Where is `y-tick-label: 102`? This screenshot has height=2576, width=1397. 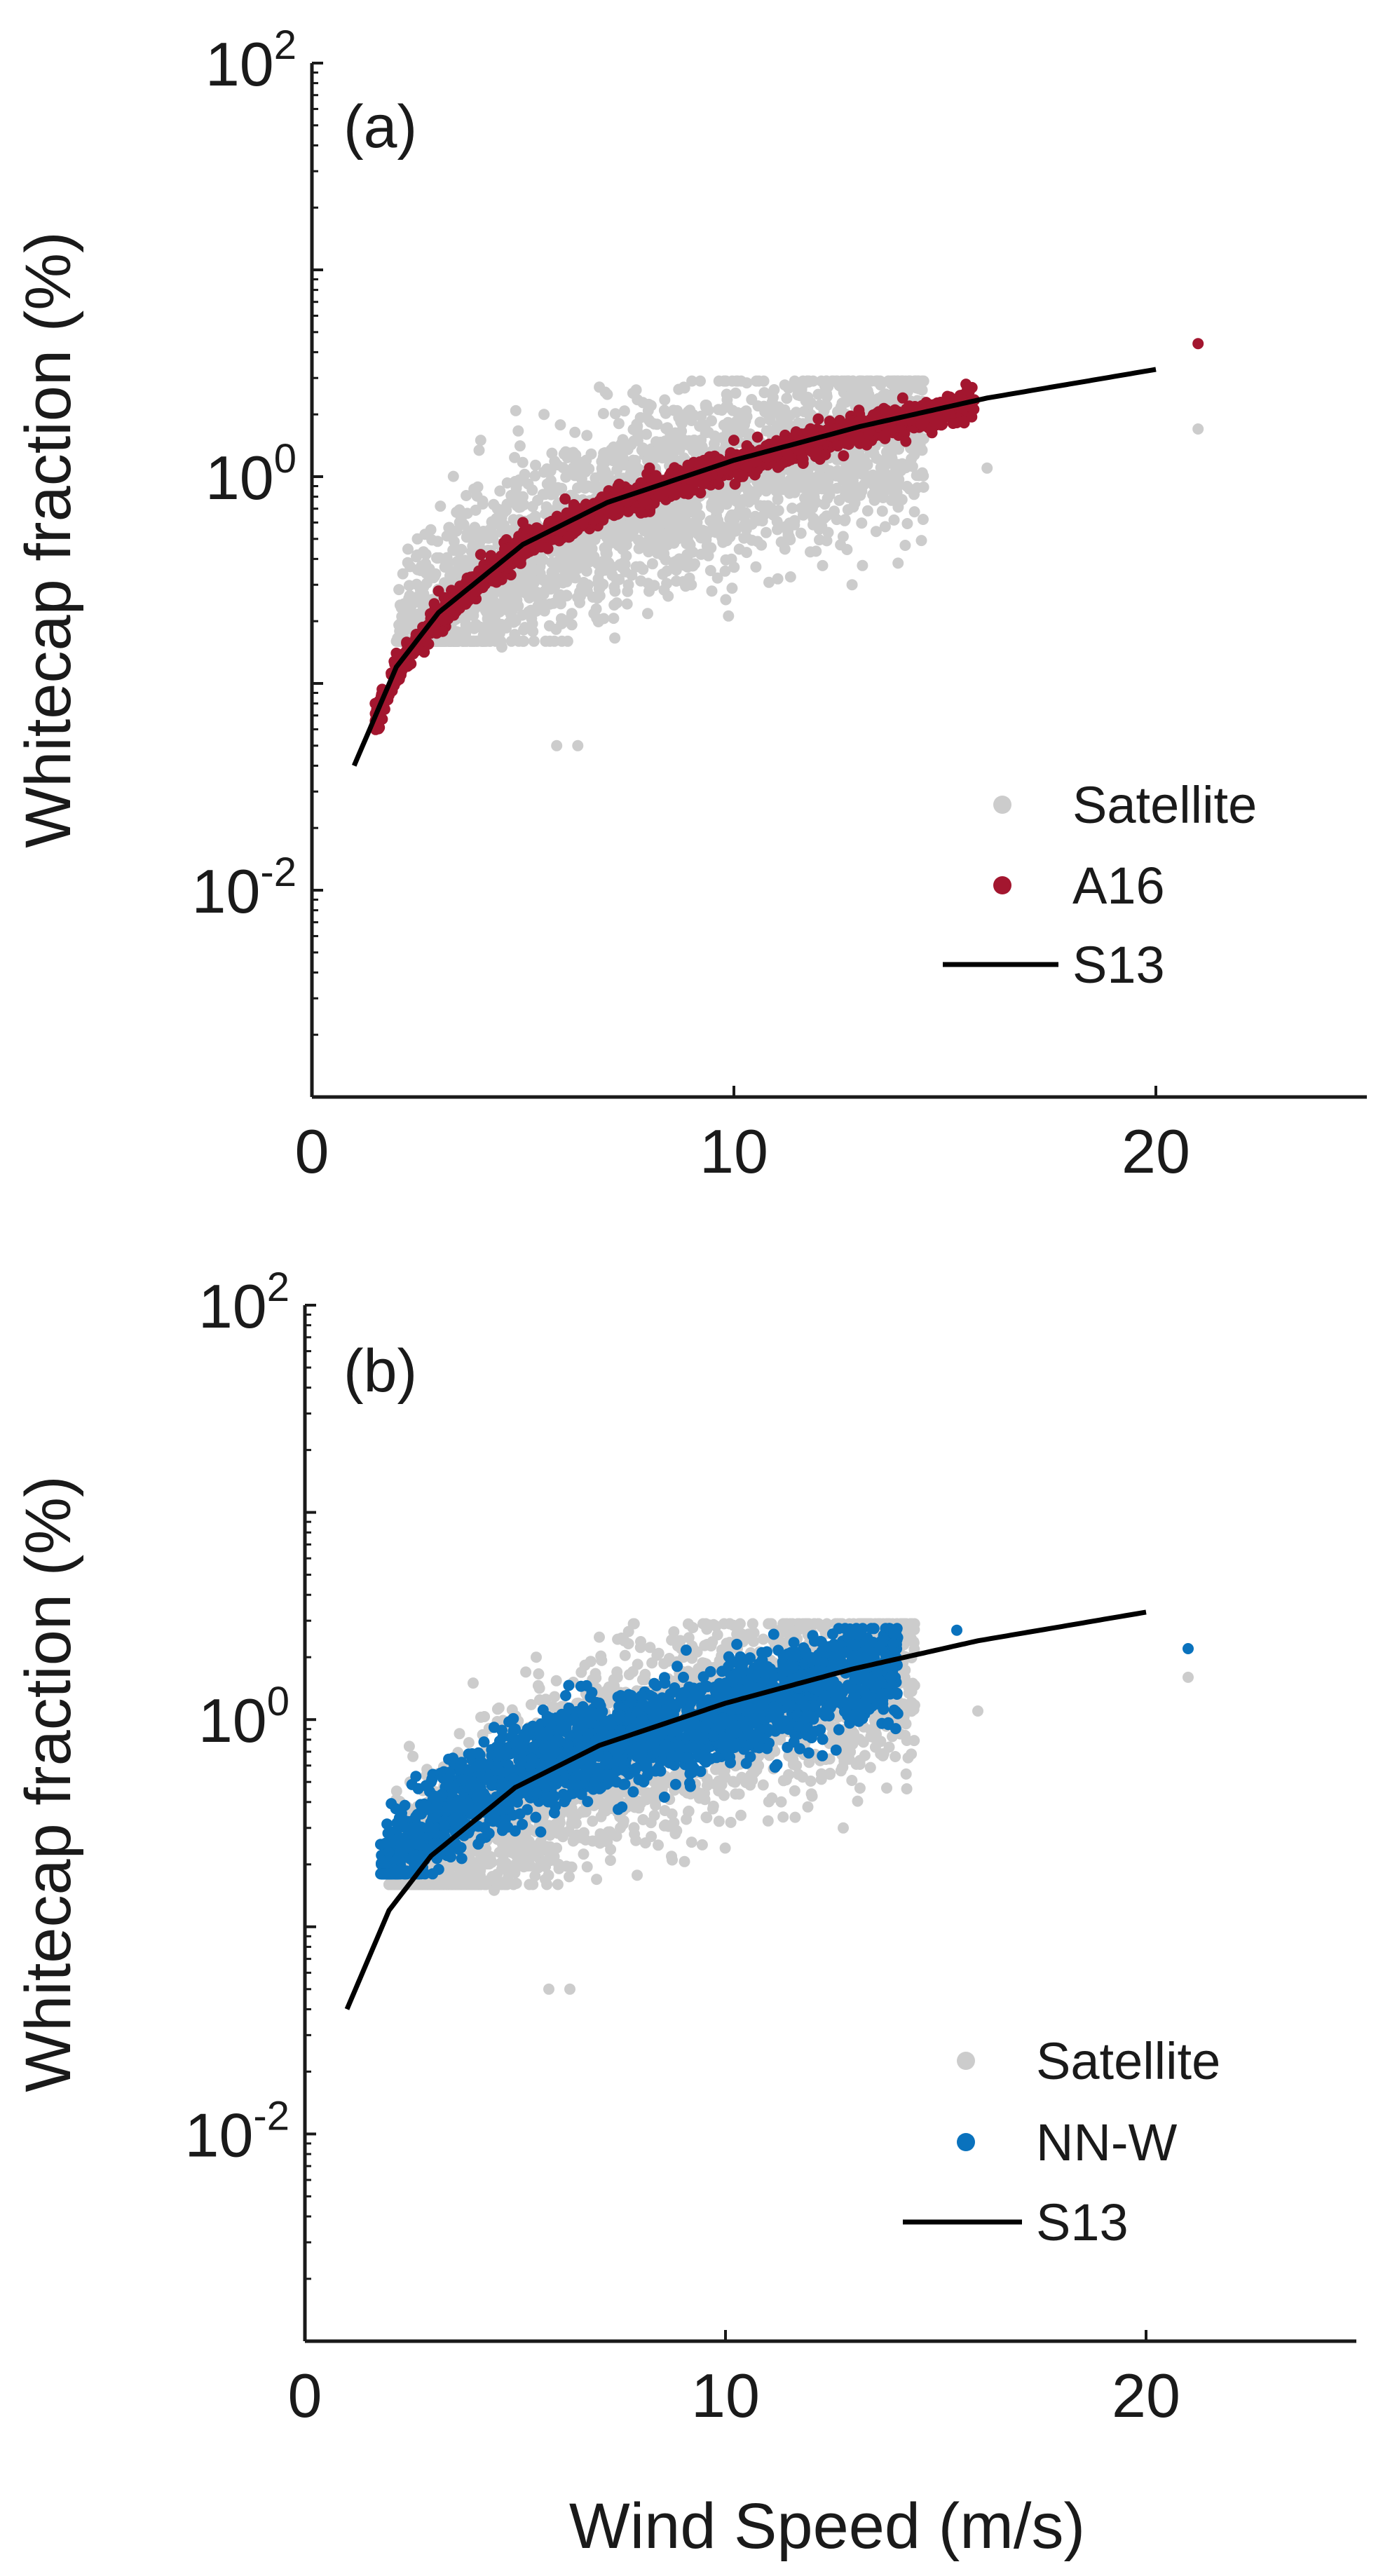
y-tick-label: 102 is located at coordinates (251, 61).